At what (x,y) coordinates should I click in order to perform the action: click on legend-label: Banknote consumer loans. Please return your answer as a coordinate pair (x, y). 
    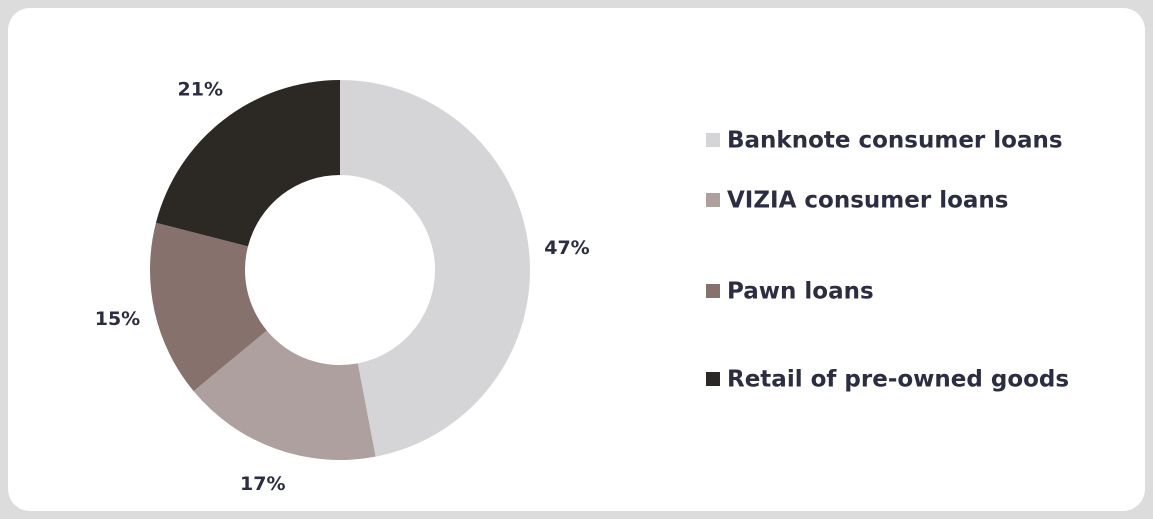
    Looking at the image, I should click on (895, 141).